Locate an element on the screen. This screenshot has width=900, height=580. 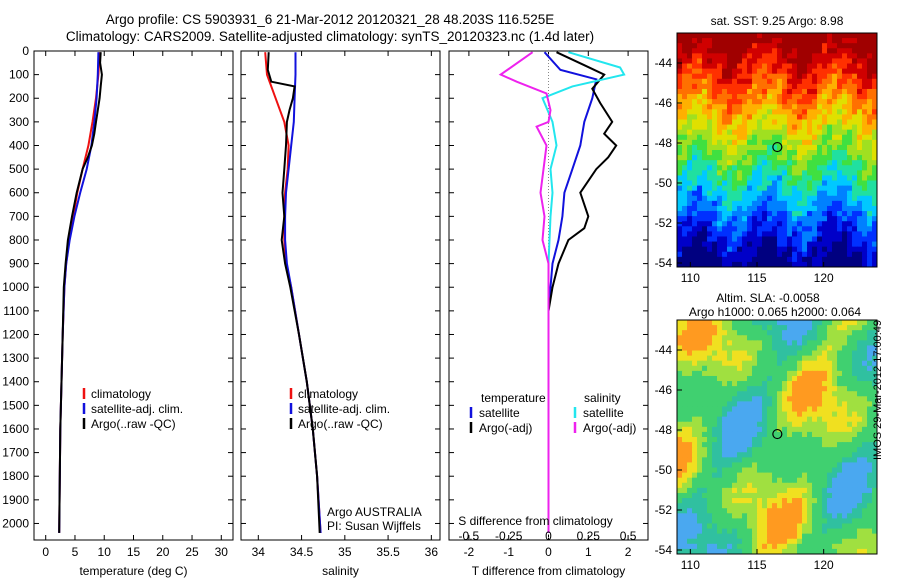
x-tick-label: 0 is located at coordinates (45, 552).